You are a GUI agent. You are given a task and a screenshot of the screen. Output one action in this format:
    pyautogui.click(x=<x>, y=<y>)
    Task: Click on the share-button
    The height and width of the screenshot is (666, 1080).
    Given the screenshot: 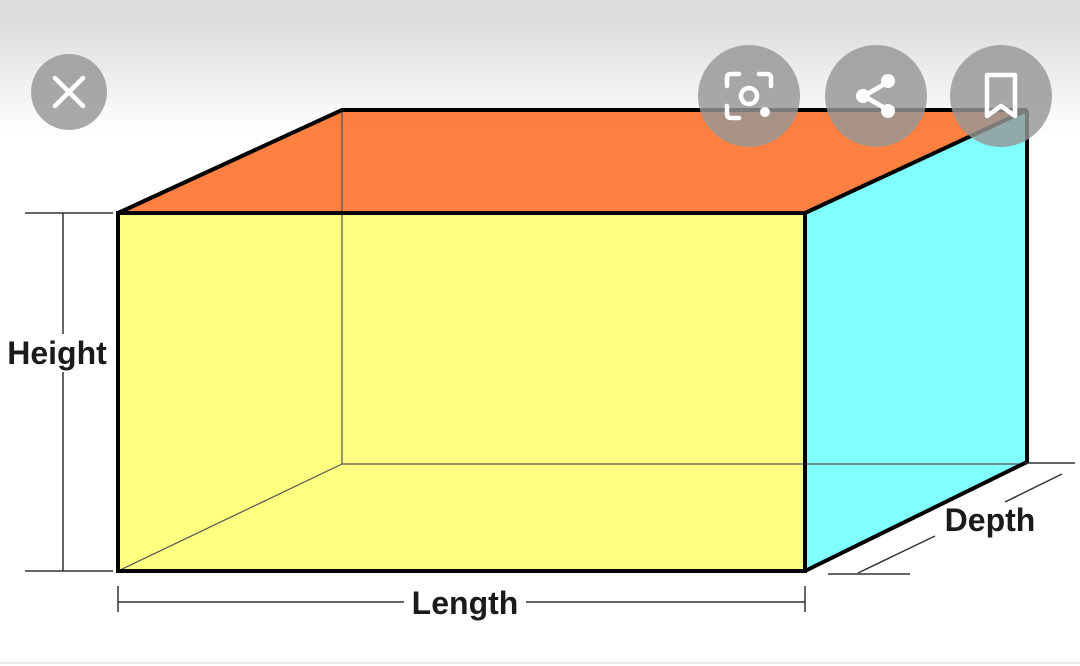 What is the action you would take?
    pyautogui.click(x=876, y=96)
    